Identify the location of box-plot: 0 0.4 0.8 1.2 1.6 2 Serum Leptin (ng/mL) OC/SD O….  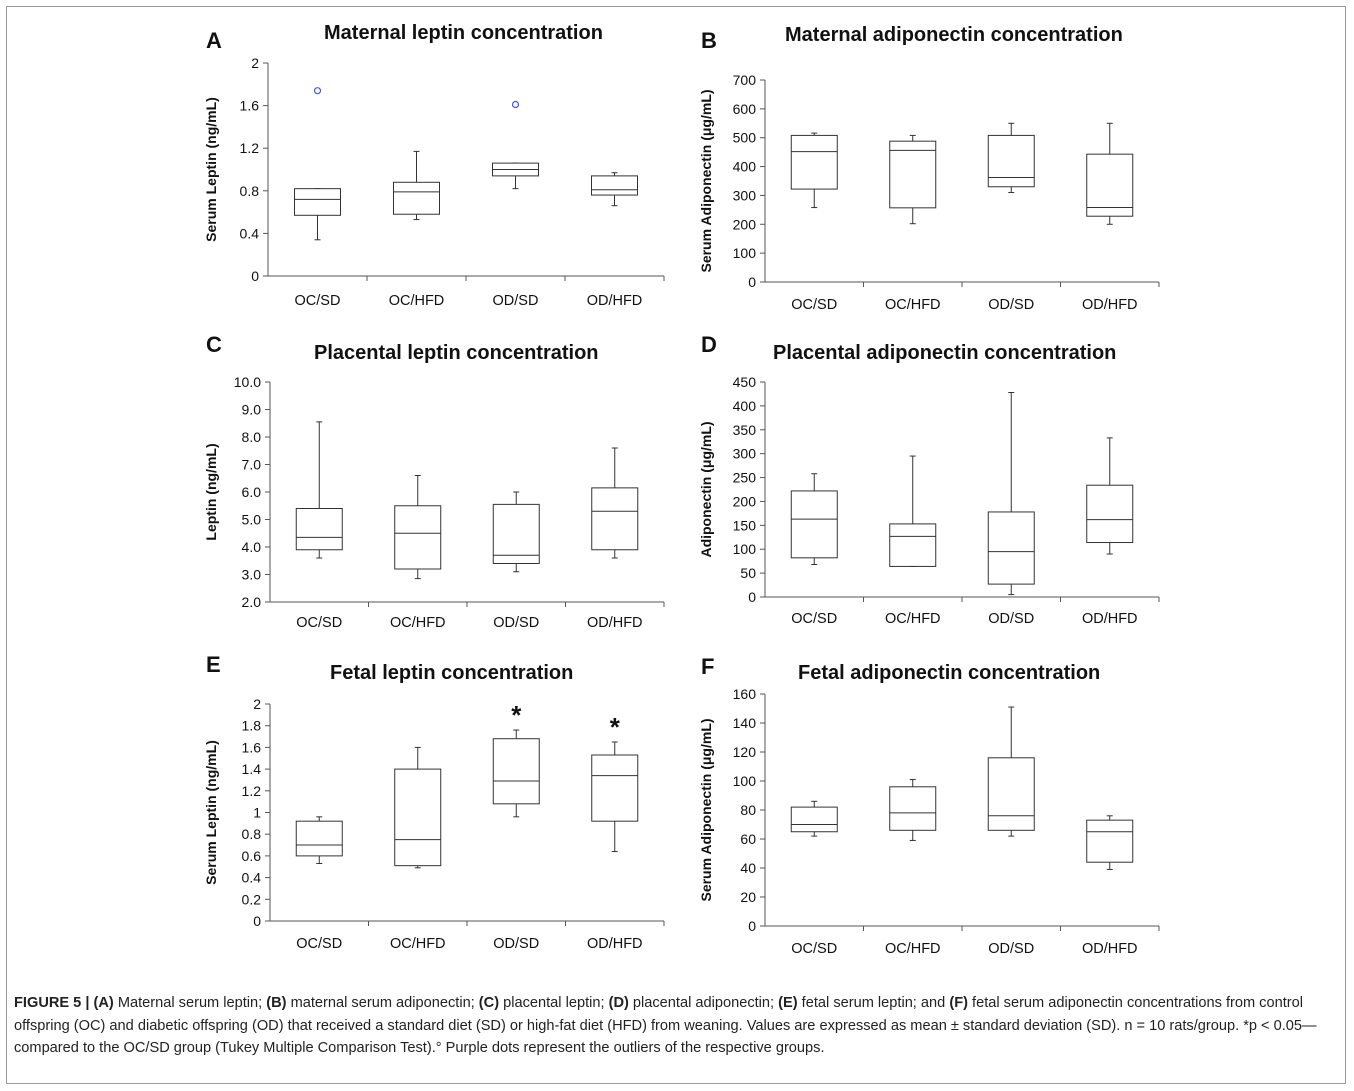
(434, 182).